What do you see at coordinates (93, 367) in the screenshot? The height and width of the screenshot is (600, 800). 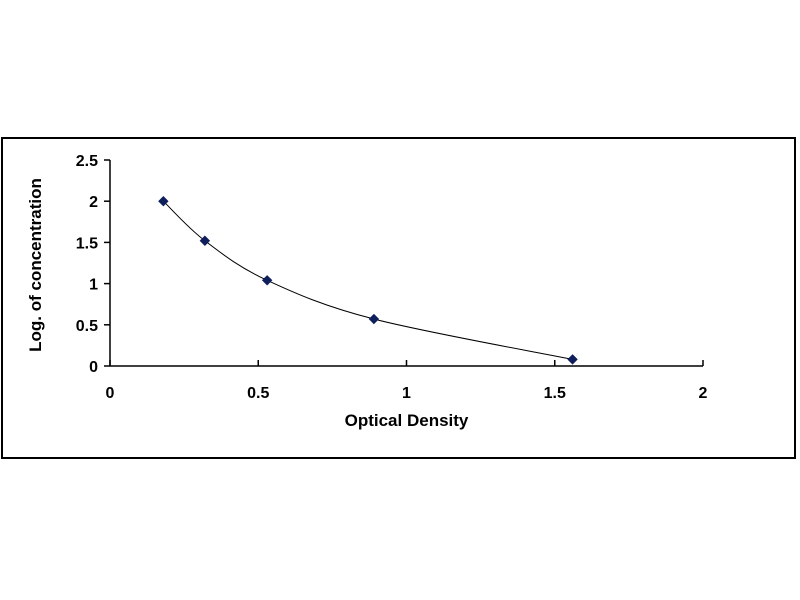 I see `y-tick-label: 0` at bounding box center [93, 367].